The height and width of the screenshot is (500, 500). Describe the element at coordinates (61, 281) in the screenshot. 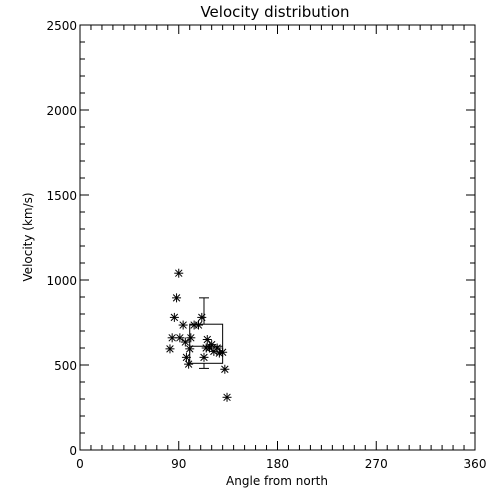

I see `y-tick-label: 1000` at that location.